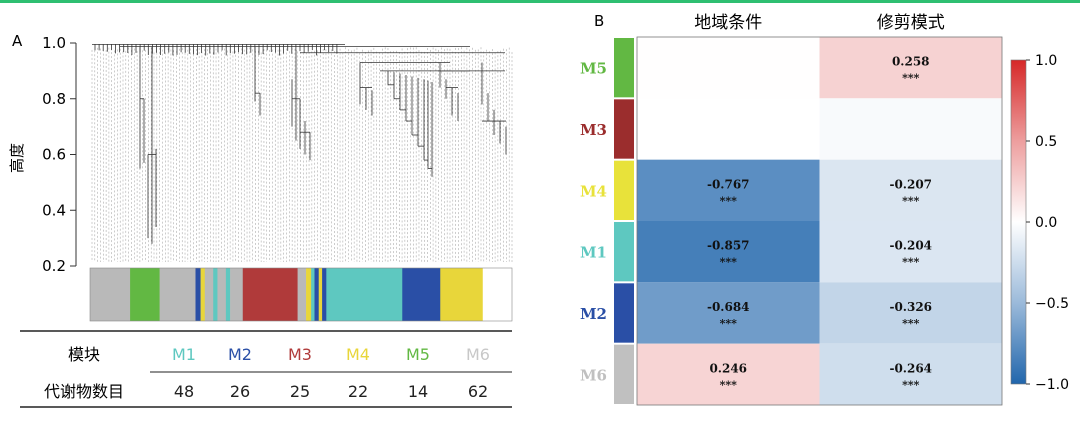 Image resolution: width=1080 pixels, height=425 pixels. What do you see at coordinates (911, 62) in the screenshot?
I see `heatmap-cell-value: 0.258` at bounding box center [911, 62].